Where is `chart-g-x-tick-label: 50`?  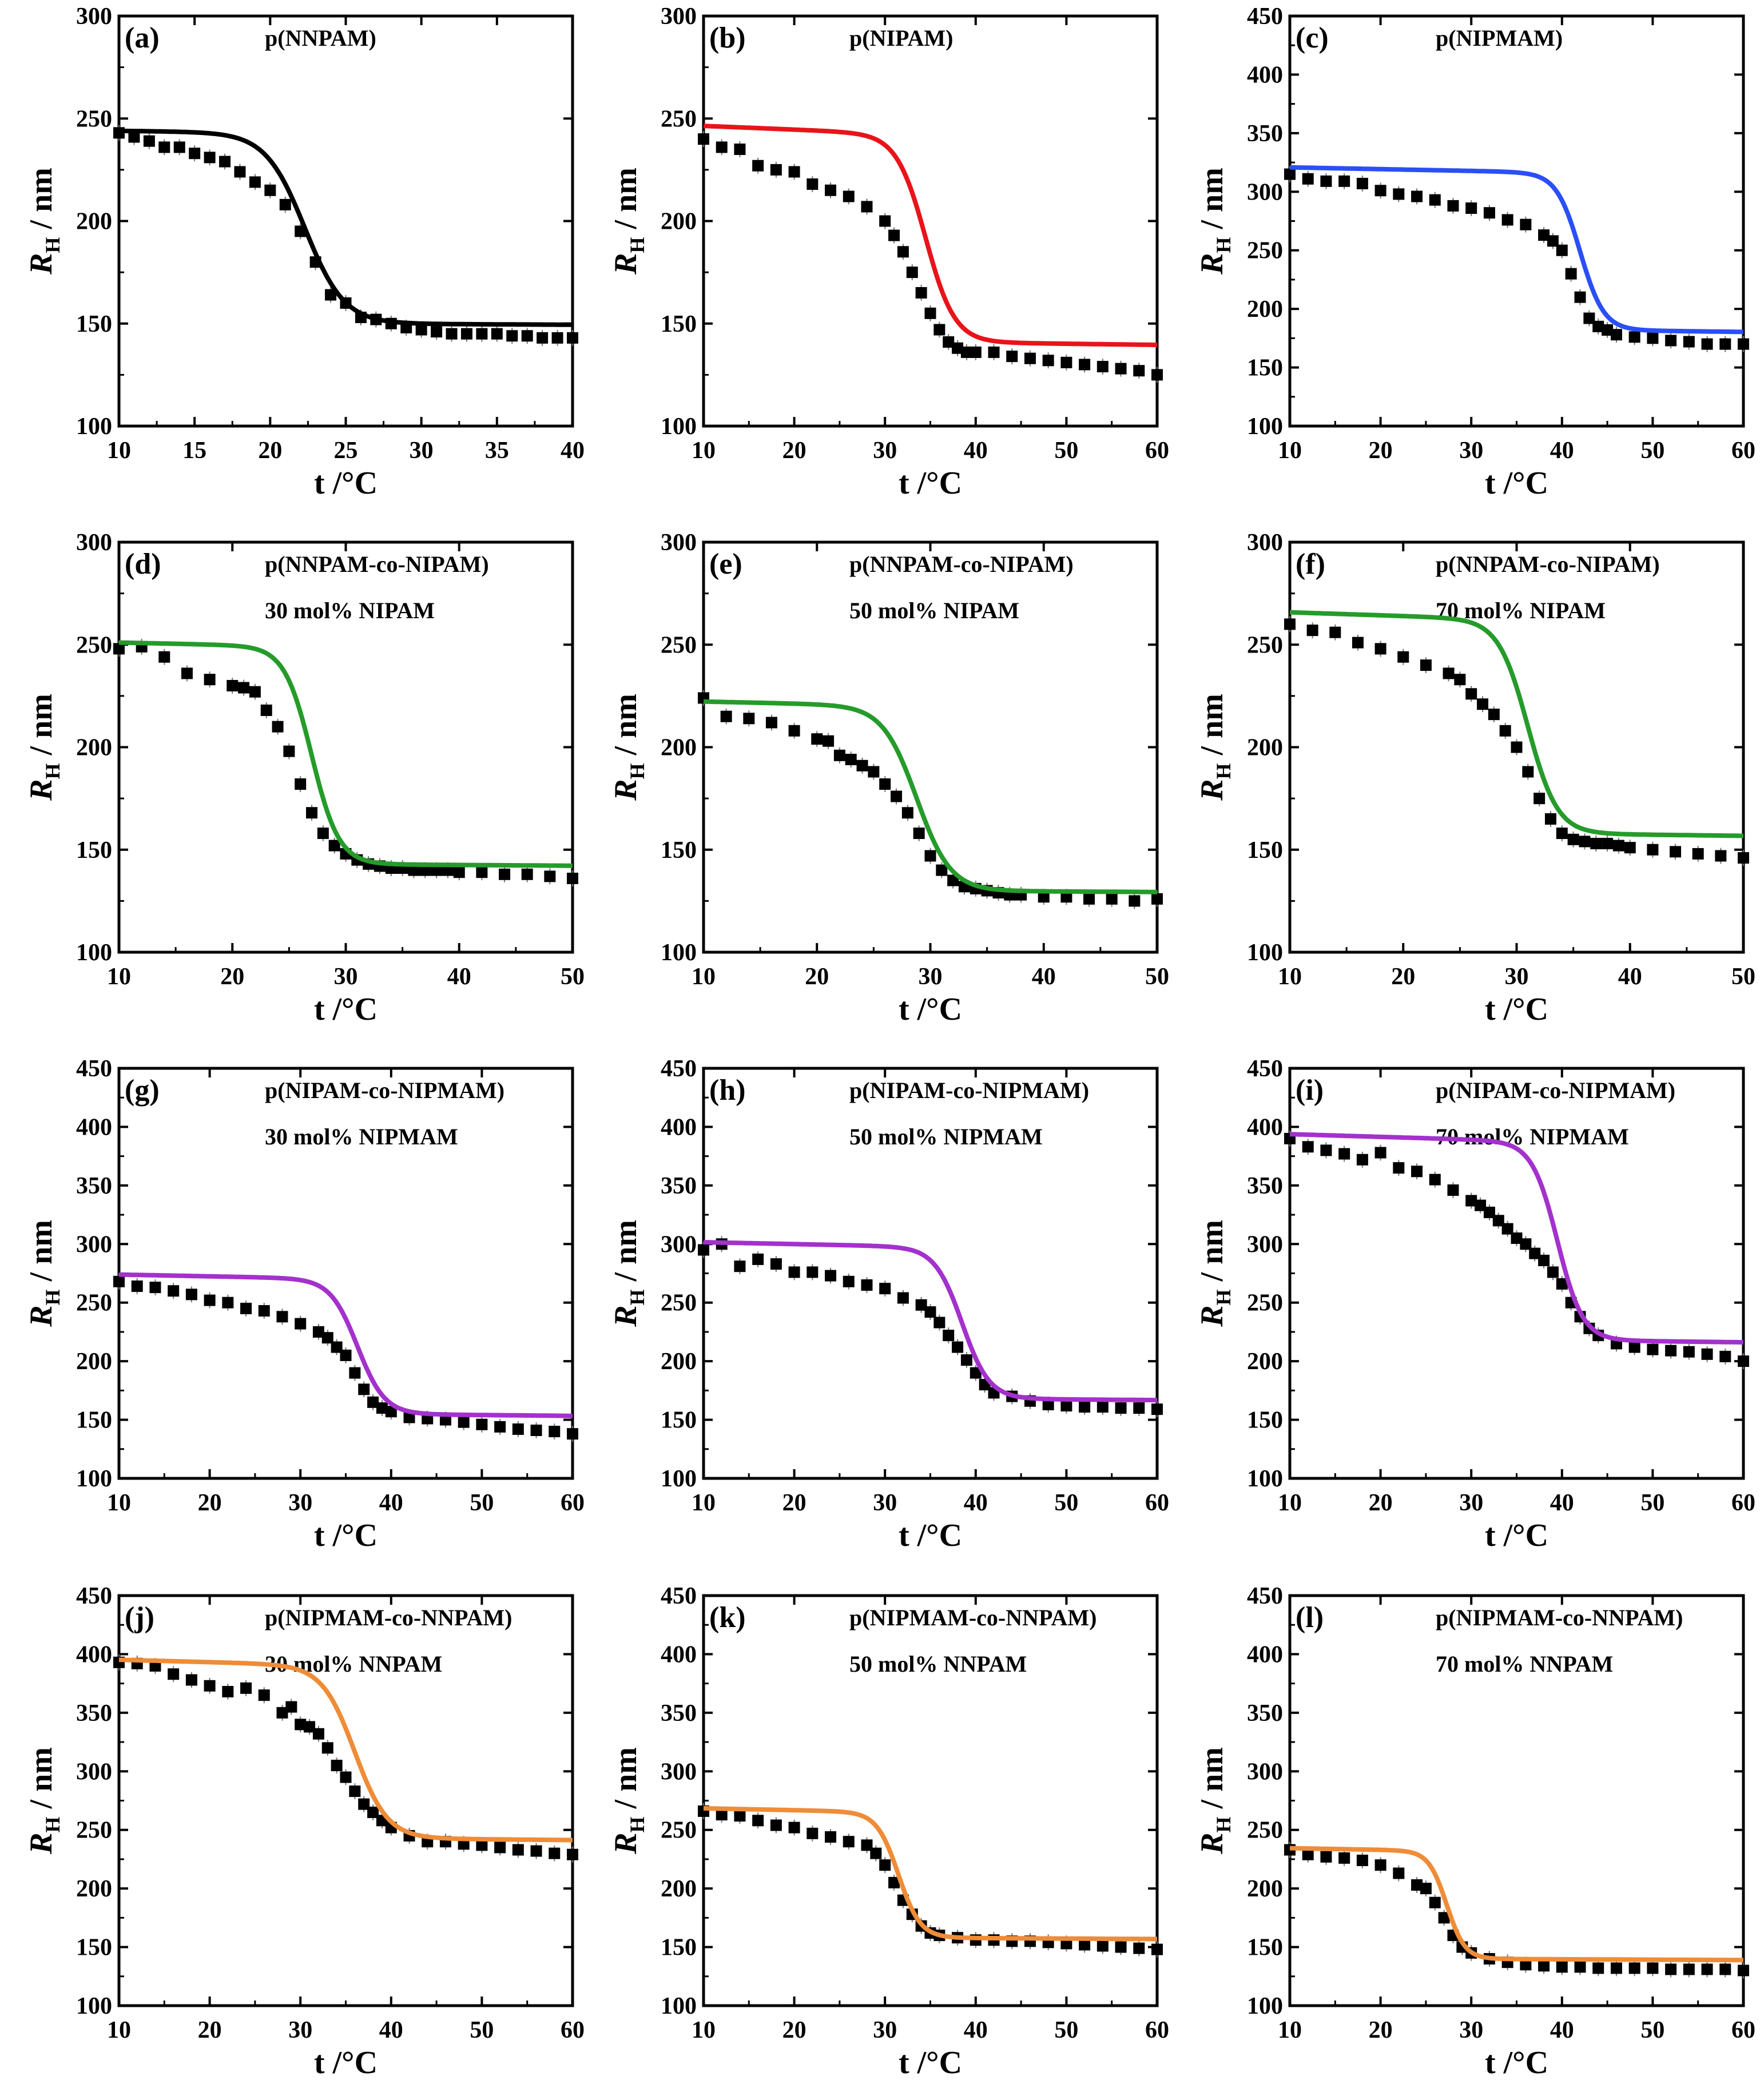
chart-g-x-tick-label: 50 is located at coordinates (482, 1503).